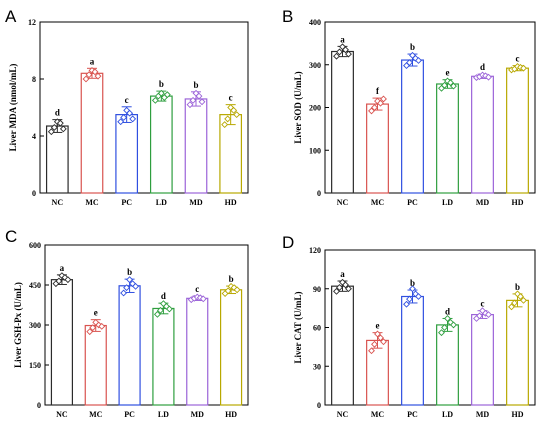 The image size is (550, 425). I want to click on y-tick-label: 30, so click(317, 366).